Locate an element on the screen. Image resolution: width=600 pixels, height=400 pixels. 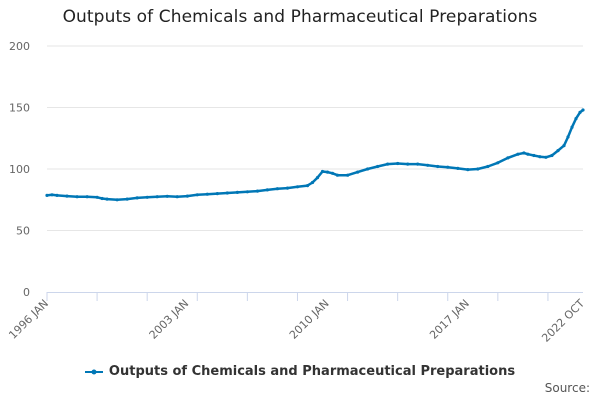
x-tick-label: 2022 OCT is located at coordinates (563, 321).